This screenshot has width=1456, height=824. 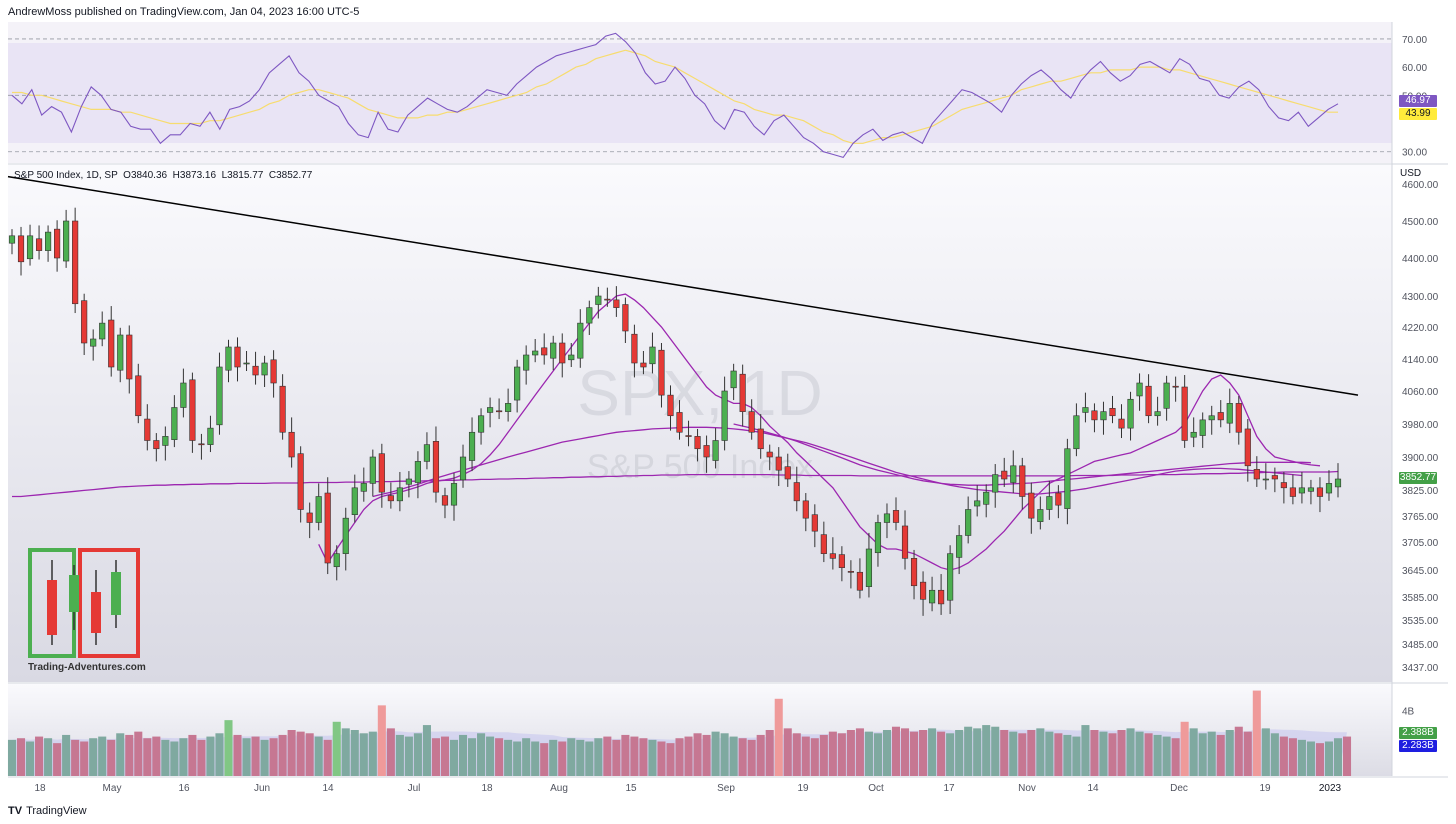 What do you see at coordinates (803, 788) in the screenshot?
I see `time-axis-label: 19` at bounding box center [803, 788].